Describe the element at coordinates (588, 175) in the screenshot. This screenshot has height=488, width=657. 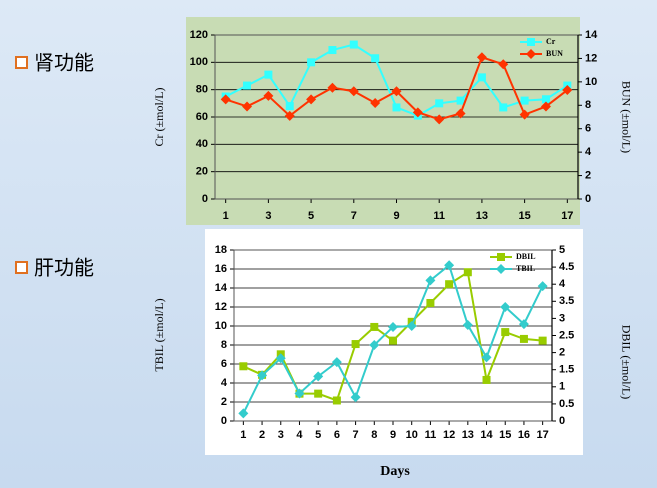
I see `y2-tick-label: 2` at that location.